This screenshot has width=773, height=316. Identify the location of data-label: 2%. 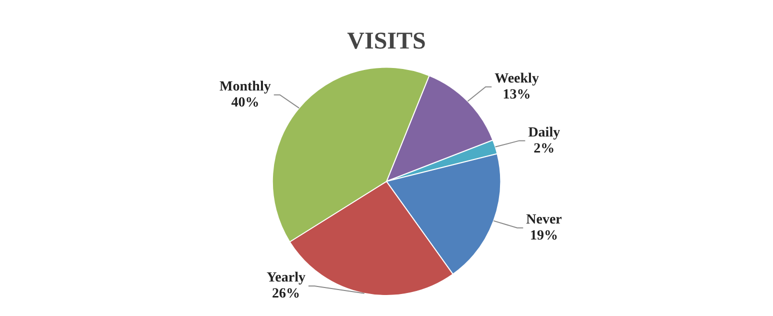
(544, 148).